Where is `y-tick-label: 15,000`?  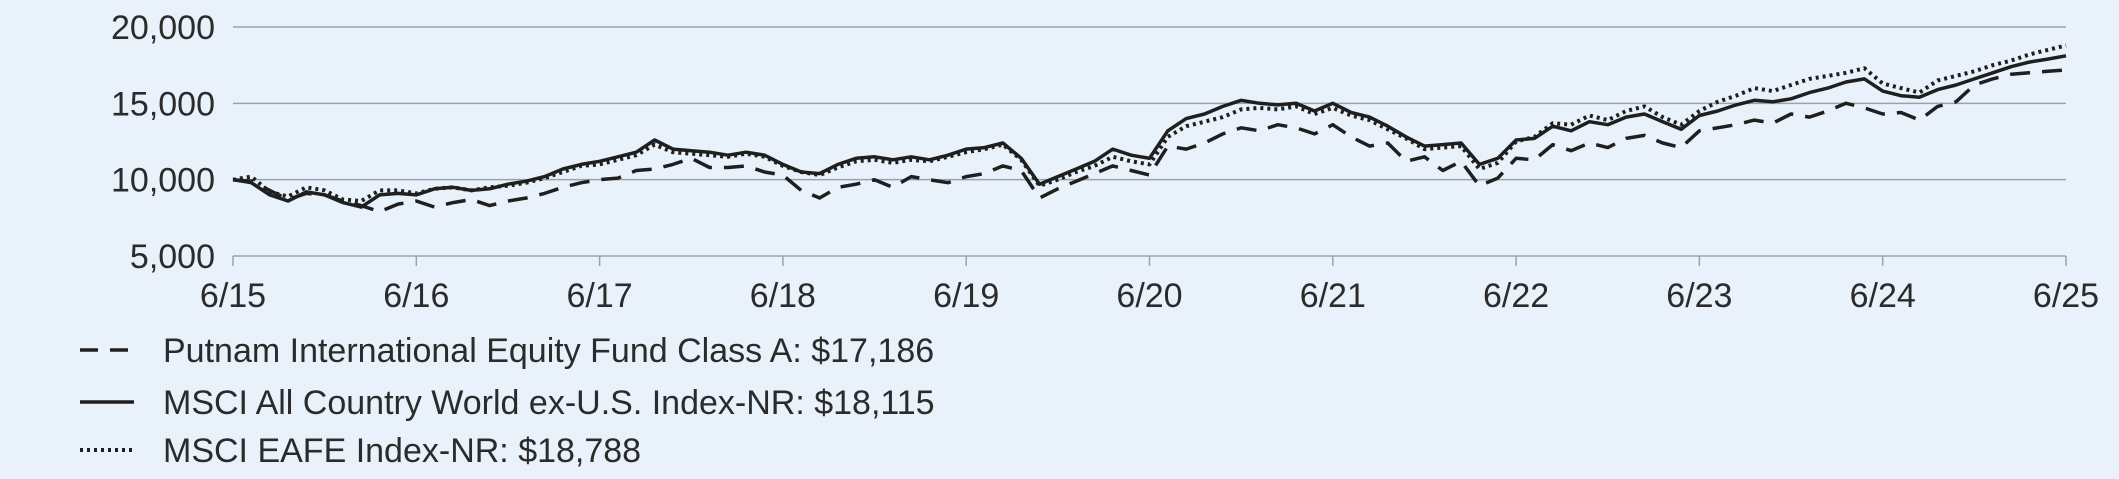
y-tick-label: 15,000 is located at coordinates (163, 104).